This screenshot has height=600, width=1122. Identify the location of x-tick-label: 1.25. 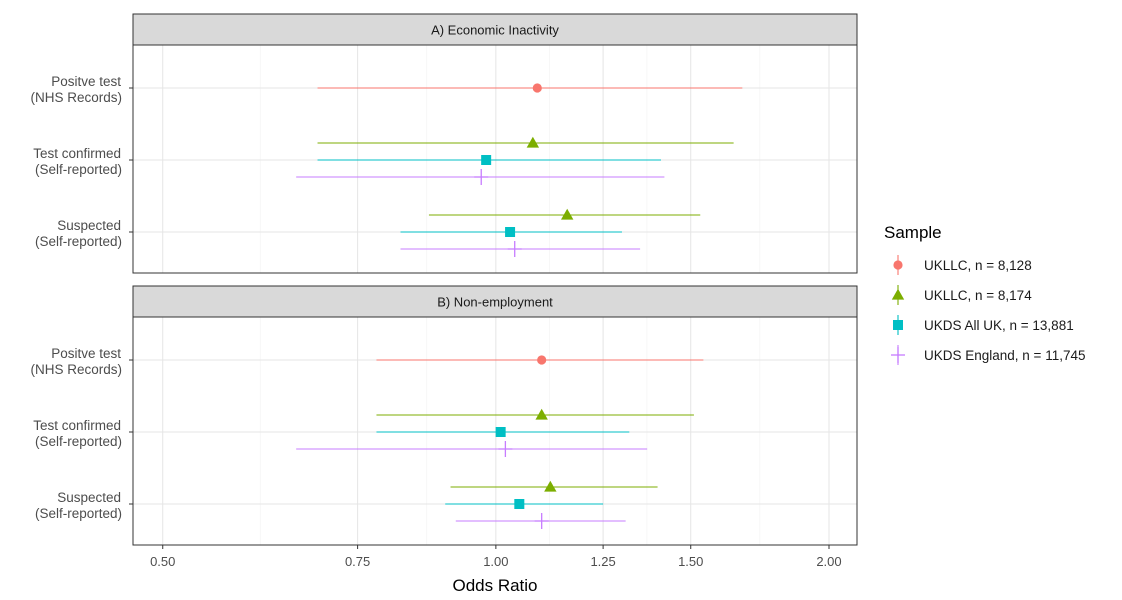
(602, 561).